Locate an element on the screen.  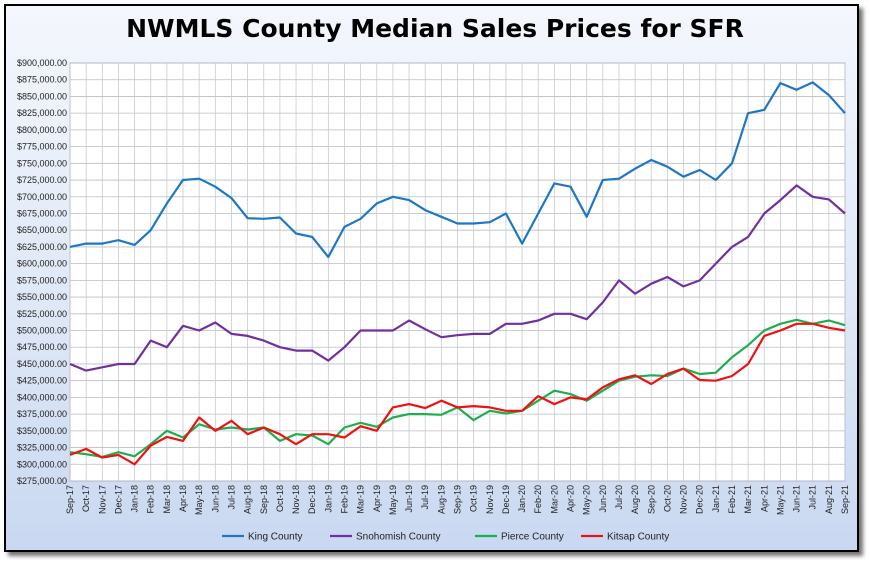
x-tick-label: Jun-19 is located at coordinates (409, 499).